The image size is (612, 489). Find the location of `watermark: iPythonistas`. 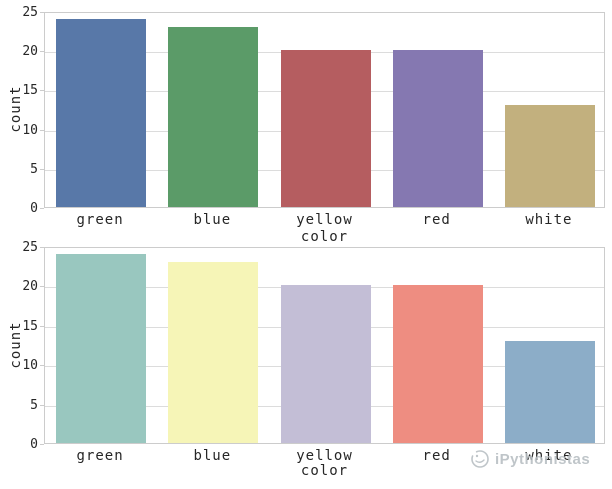

watermark: iPythonistas is located at coordinates (530, 459).